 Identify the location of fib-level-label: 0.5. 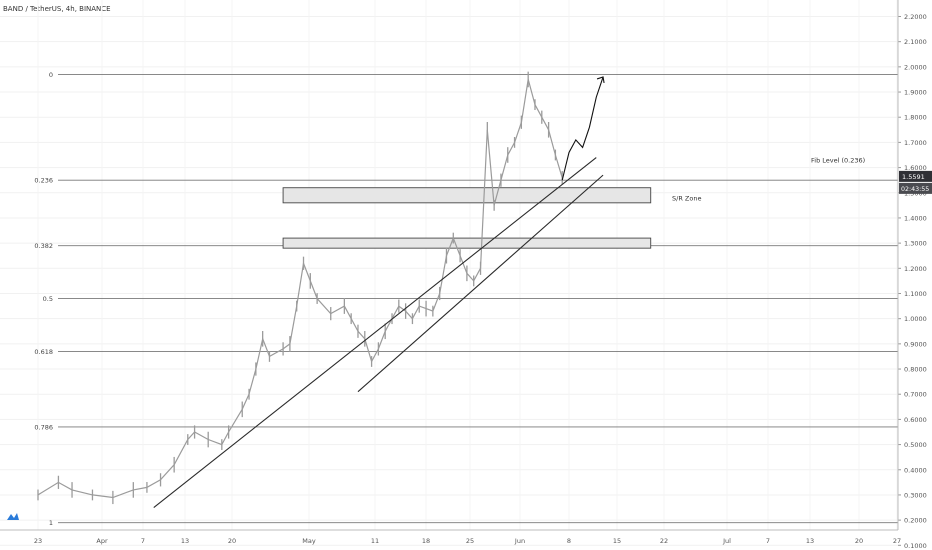
(48, 299).